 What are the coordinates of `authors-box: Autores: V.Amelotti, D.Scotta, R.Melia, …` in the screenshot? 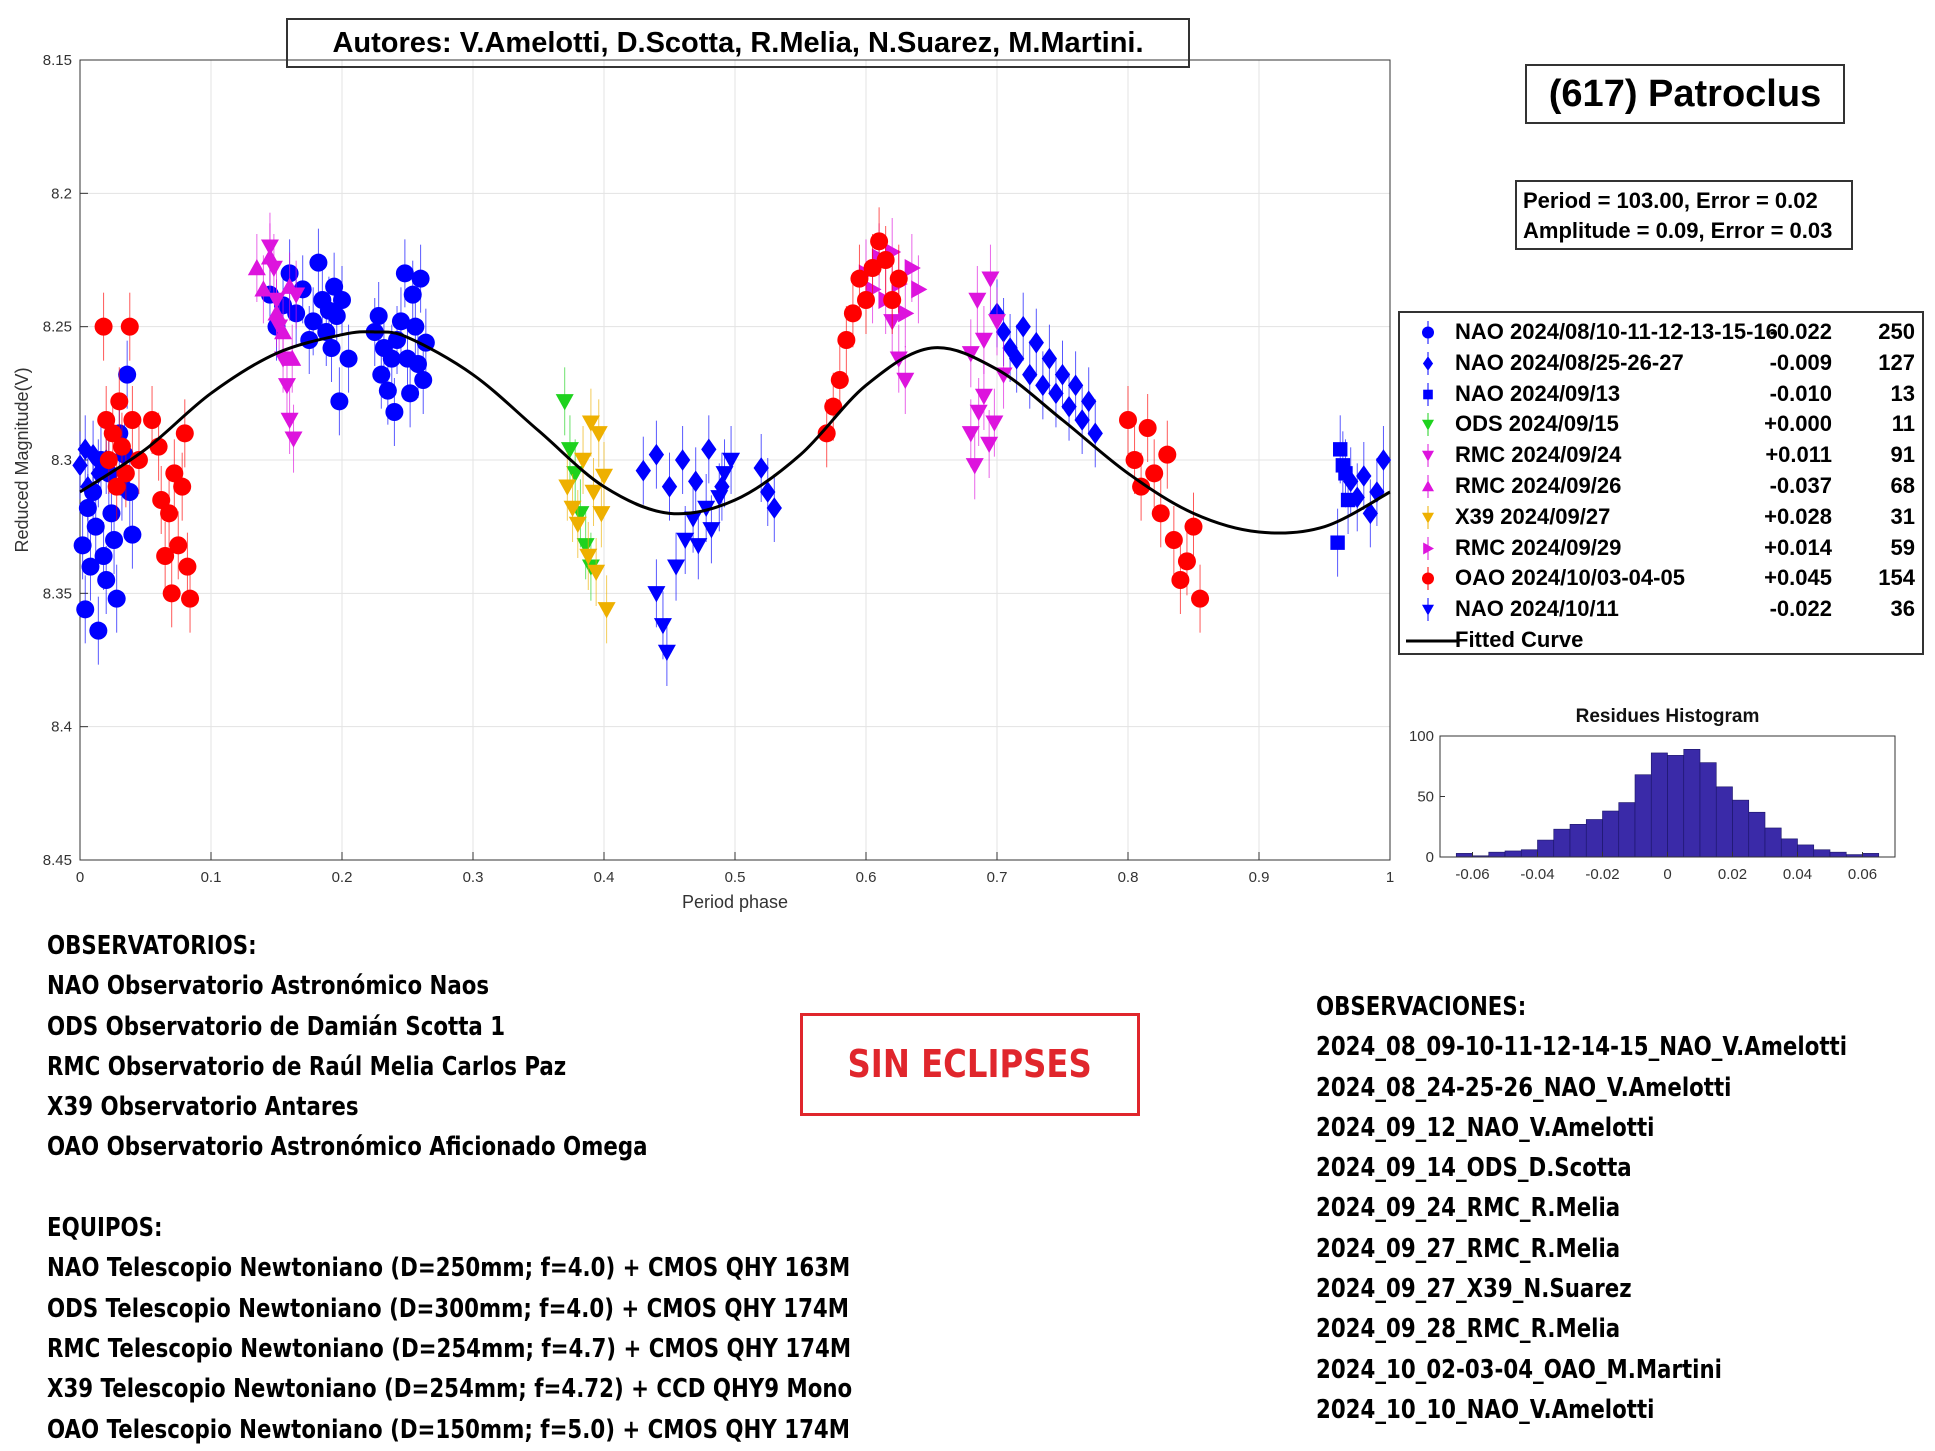 It's located at (738, 43).